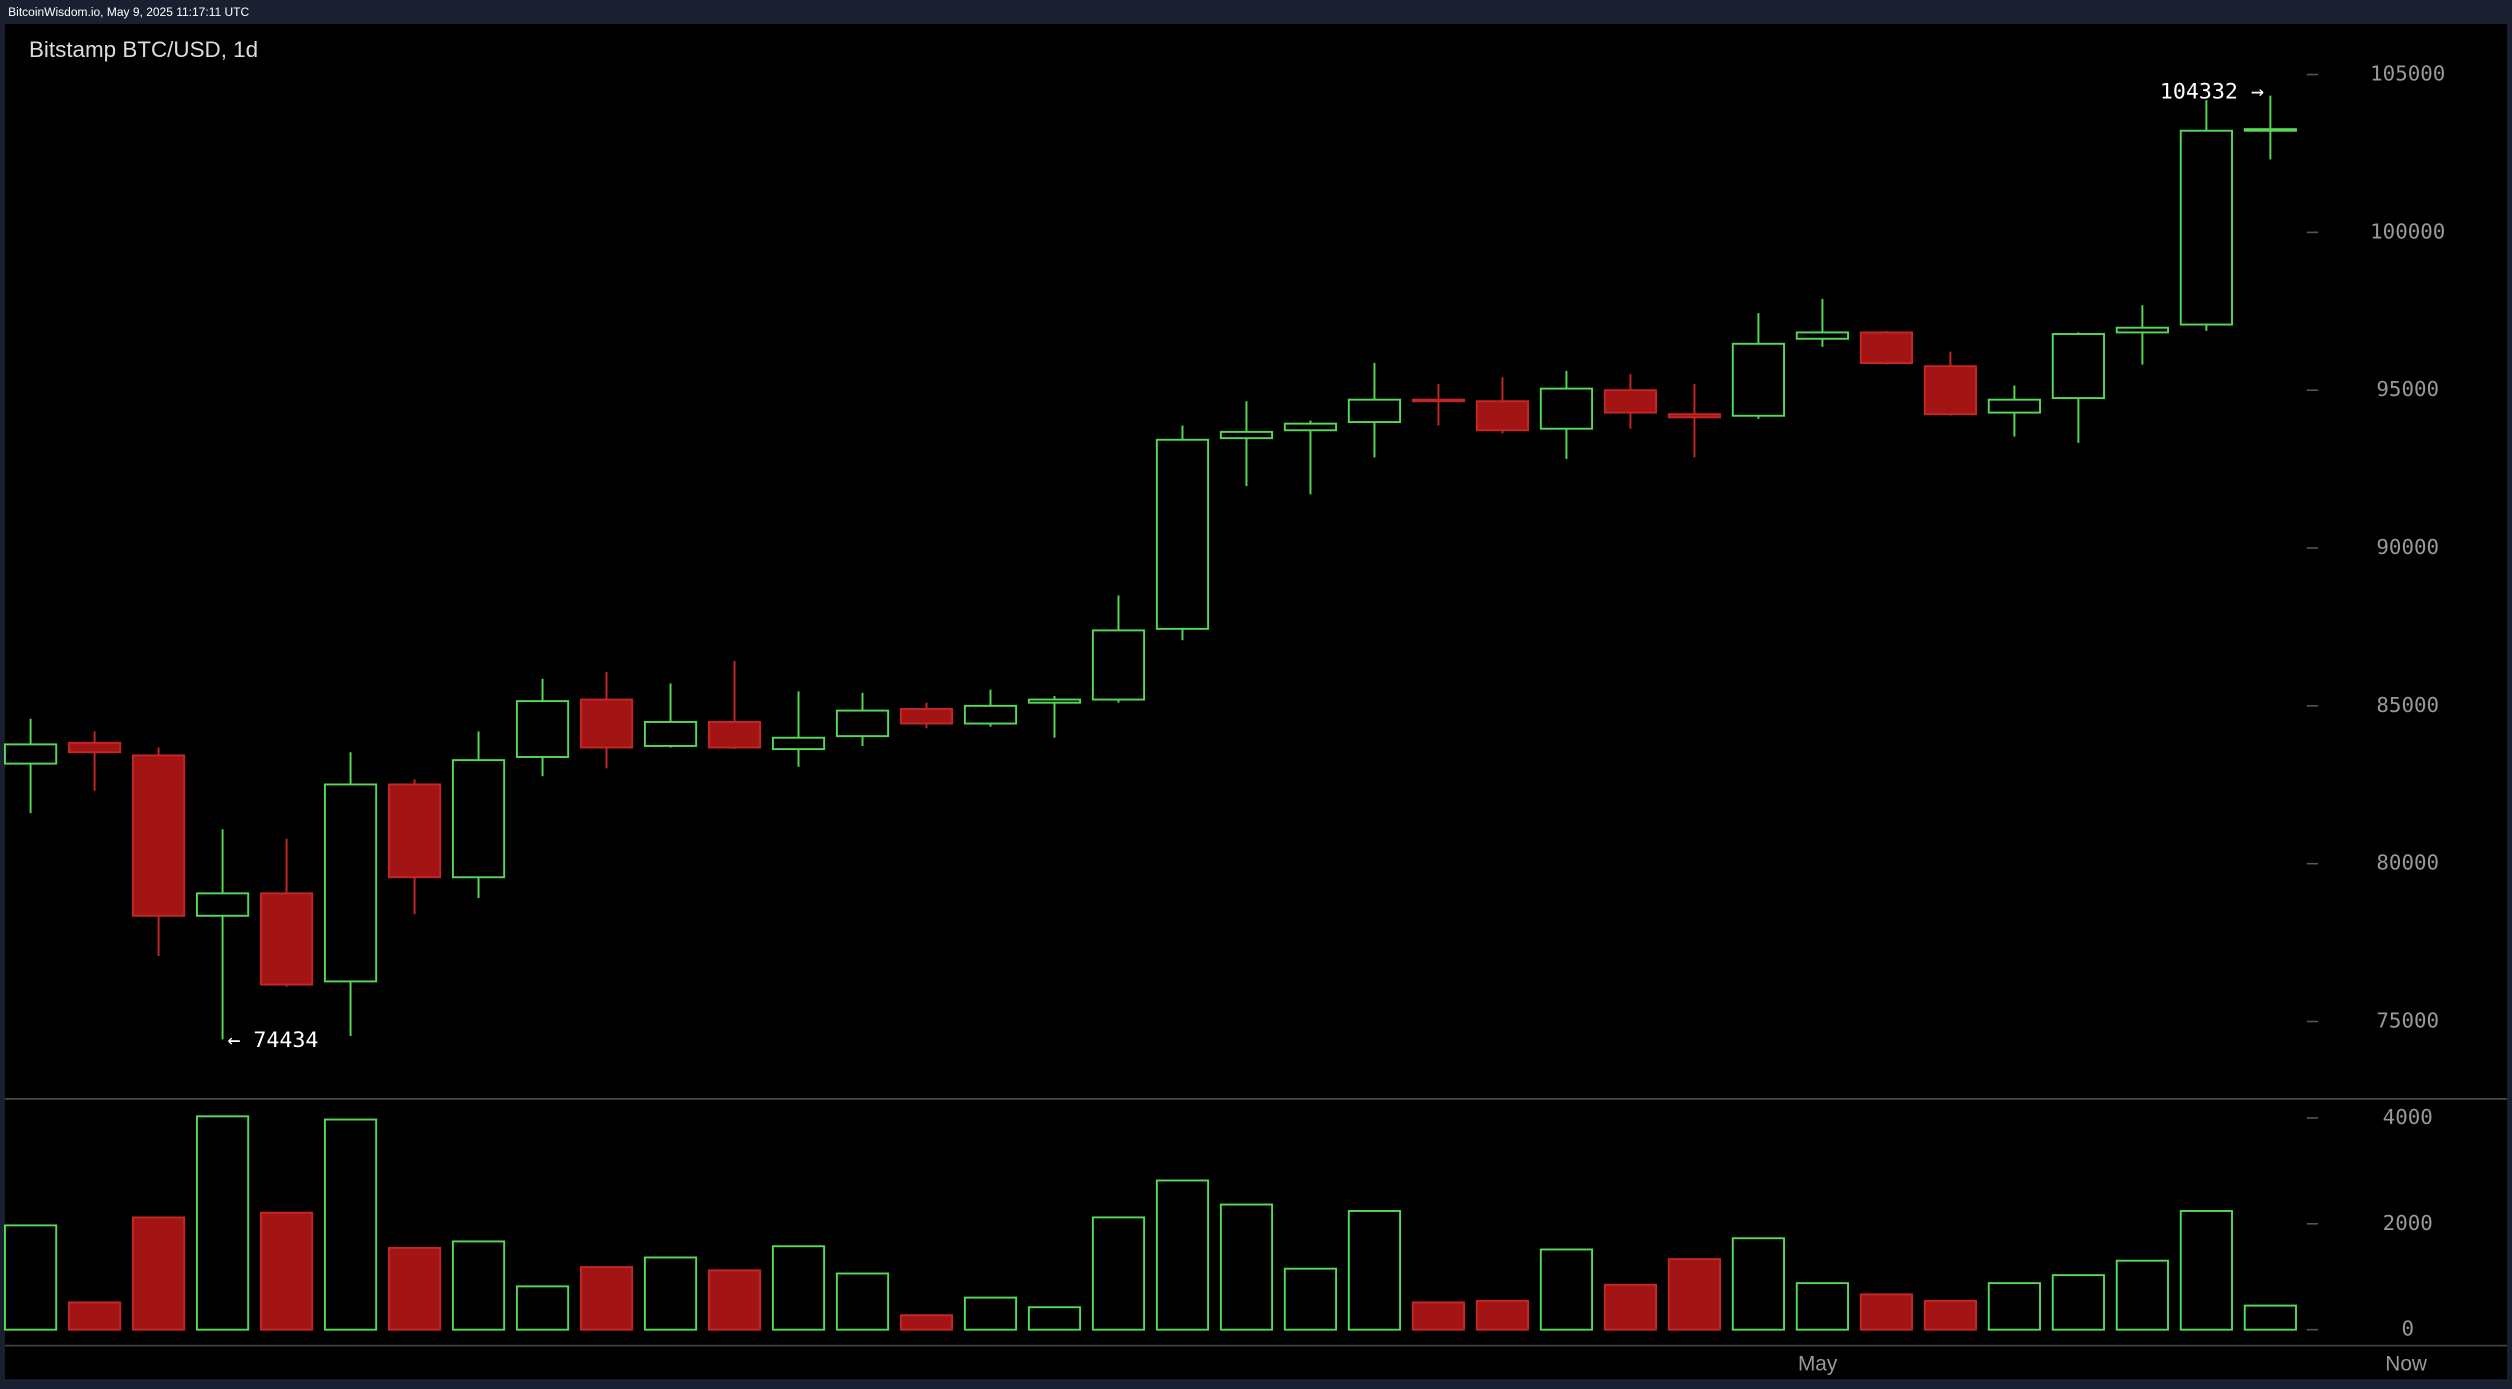  What do you see at coordinates (1818, 1363) in the screenshot?
I see `x-tick-label: May` at bounding box center [1818, 1363].